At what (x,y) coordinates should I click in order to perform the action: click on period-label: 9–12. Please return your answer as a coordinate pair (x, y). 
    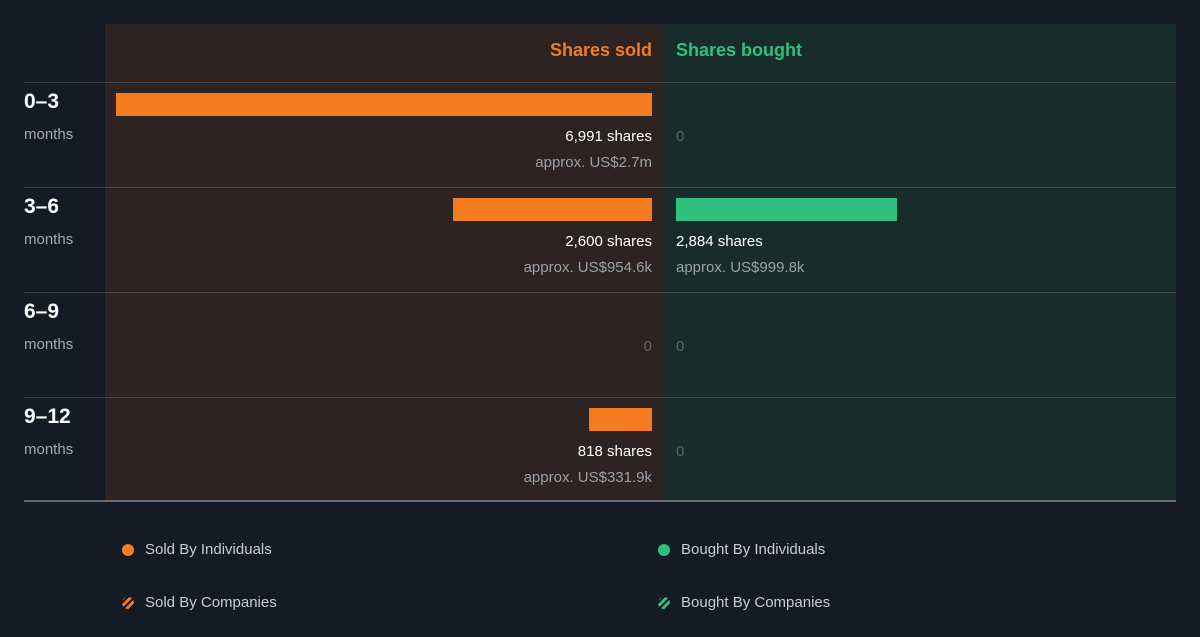
    Looking at the image, I should click on (47, 416).